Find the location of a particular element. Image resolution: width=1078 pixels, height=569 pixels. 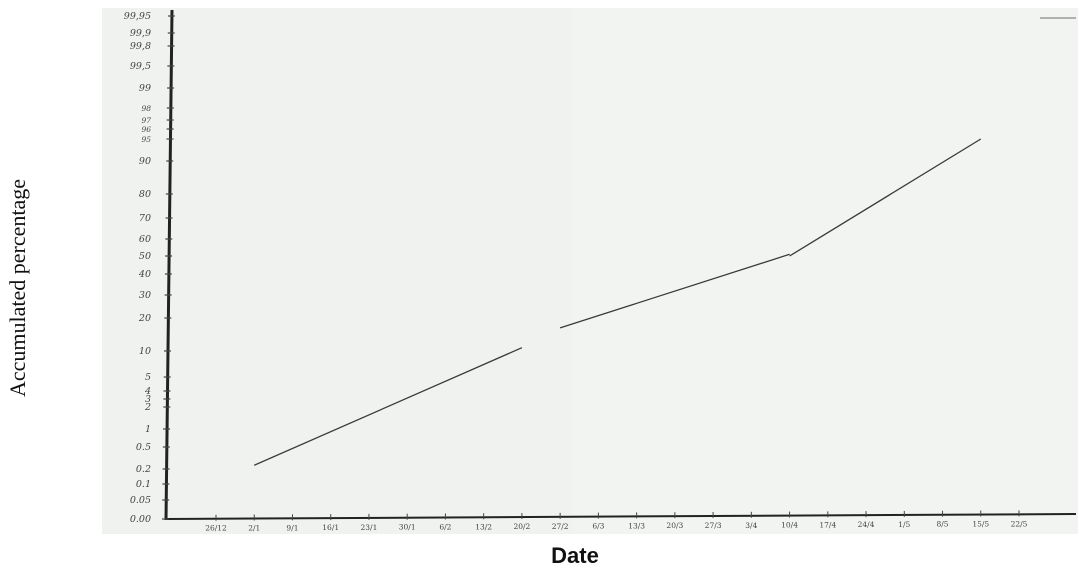

y-tick-label: 5 is located at coordinates (148, 377).